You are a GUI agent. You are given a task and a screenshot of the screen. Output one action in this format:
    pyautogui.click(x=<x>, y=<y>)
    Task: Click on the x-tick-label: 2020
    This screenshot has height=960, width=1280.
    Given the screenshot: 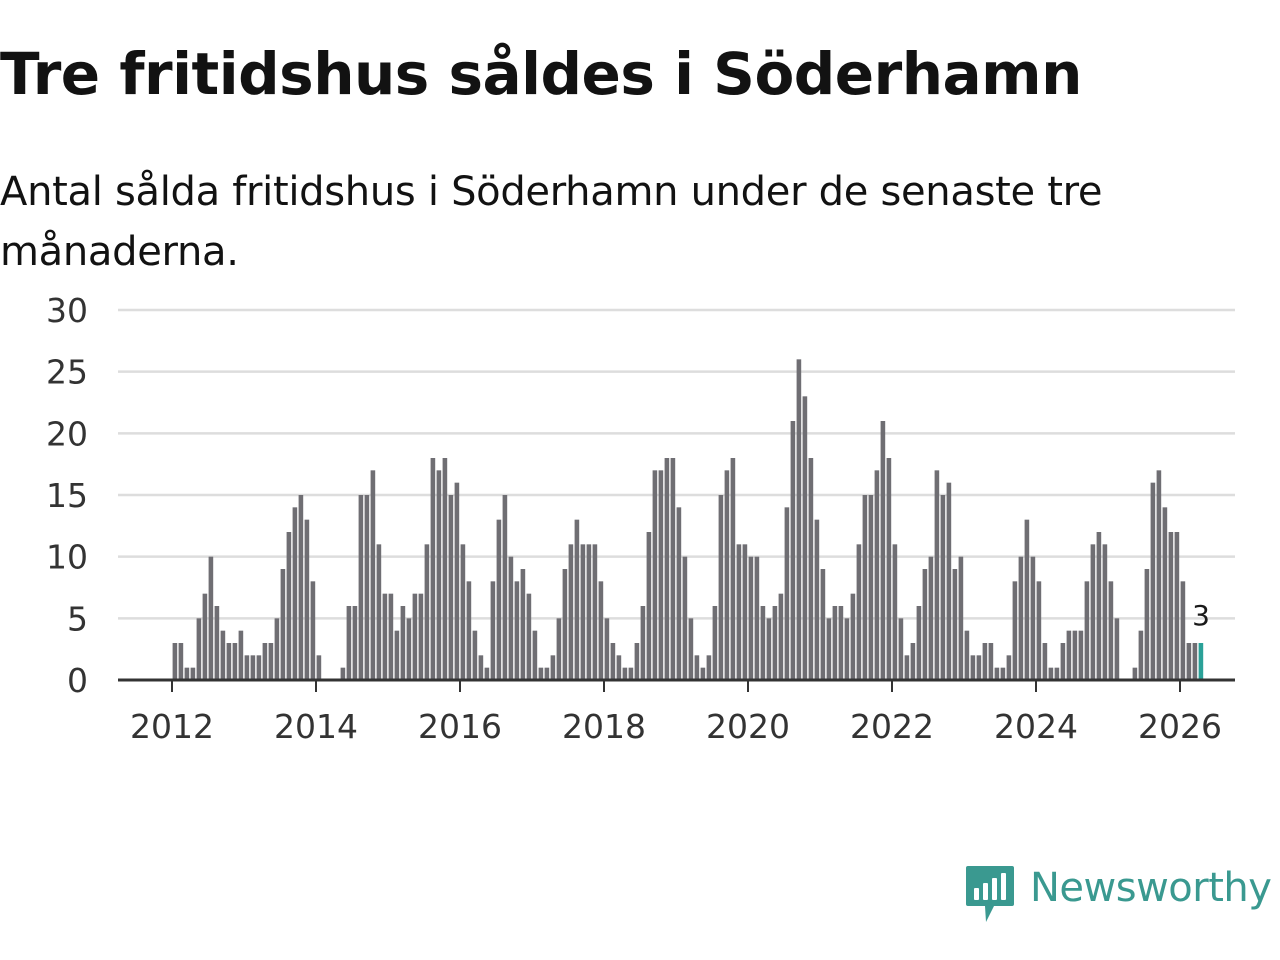 What is the action you would take?
    pyautogui.click(x=748, y=726)
    